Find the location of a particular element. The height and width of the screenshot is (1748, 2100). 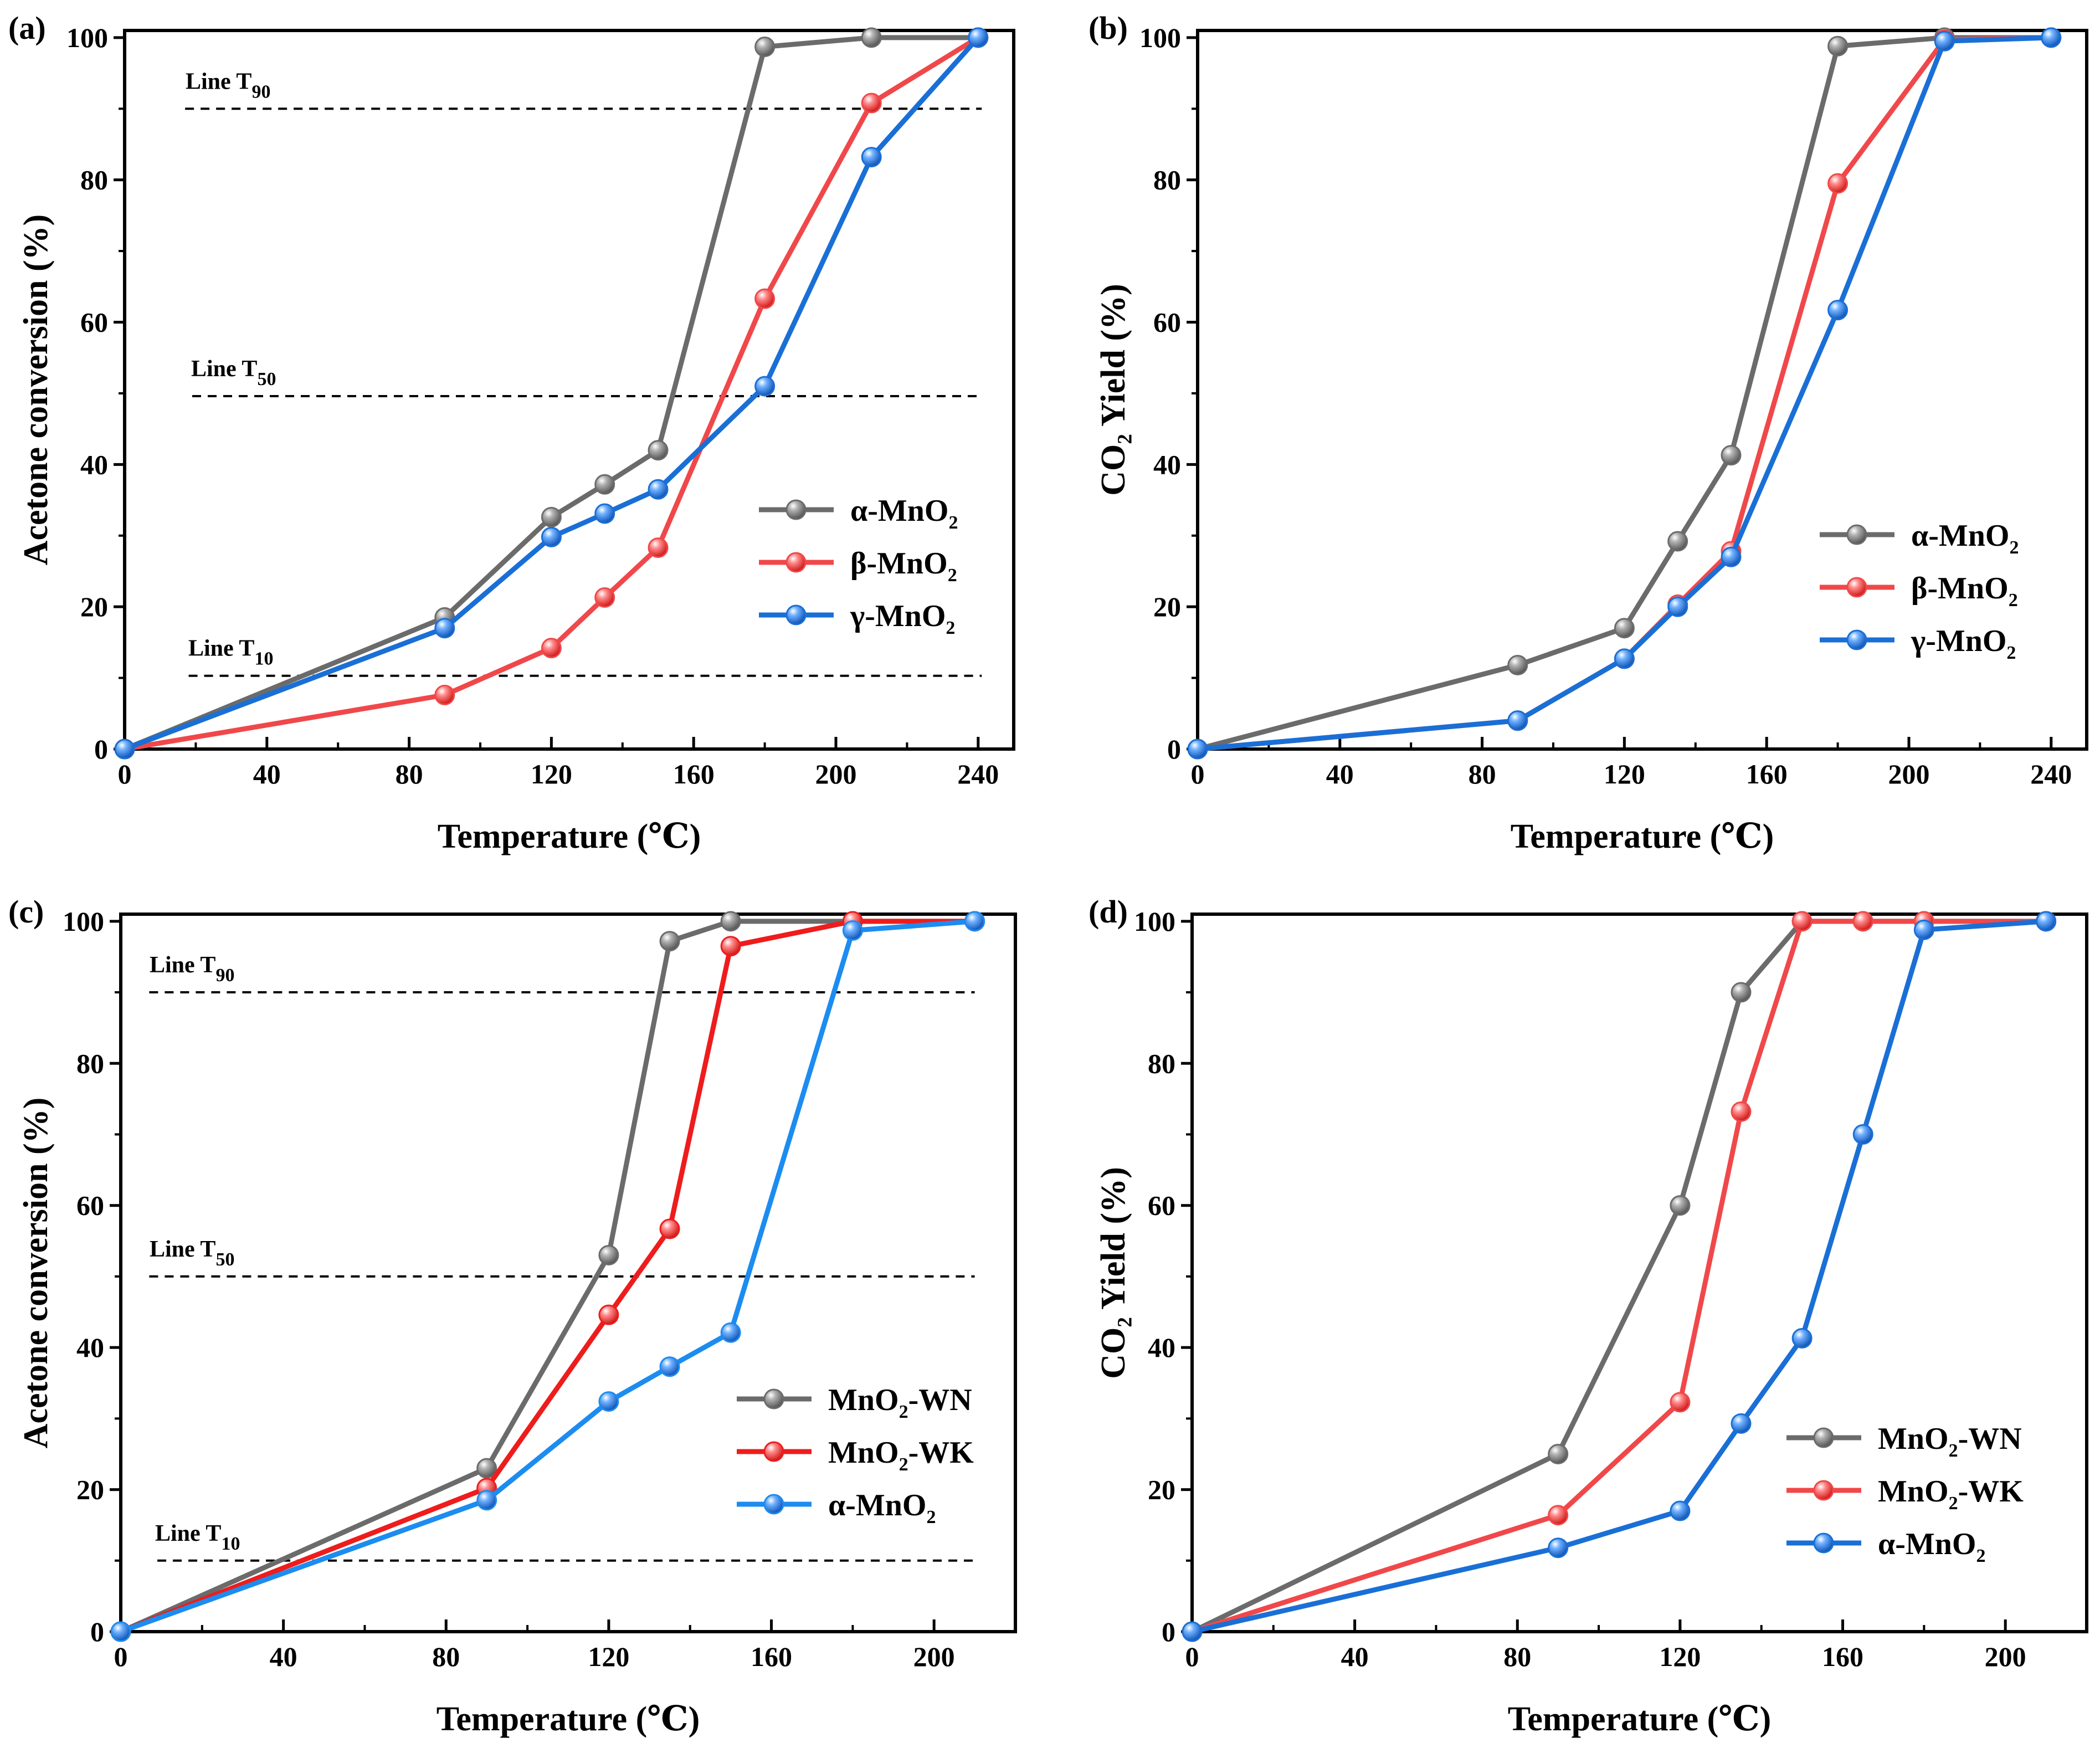

legend-label: MnO2-WN is located at coordinates (900, 1402).